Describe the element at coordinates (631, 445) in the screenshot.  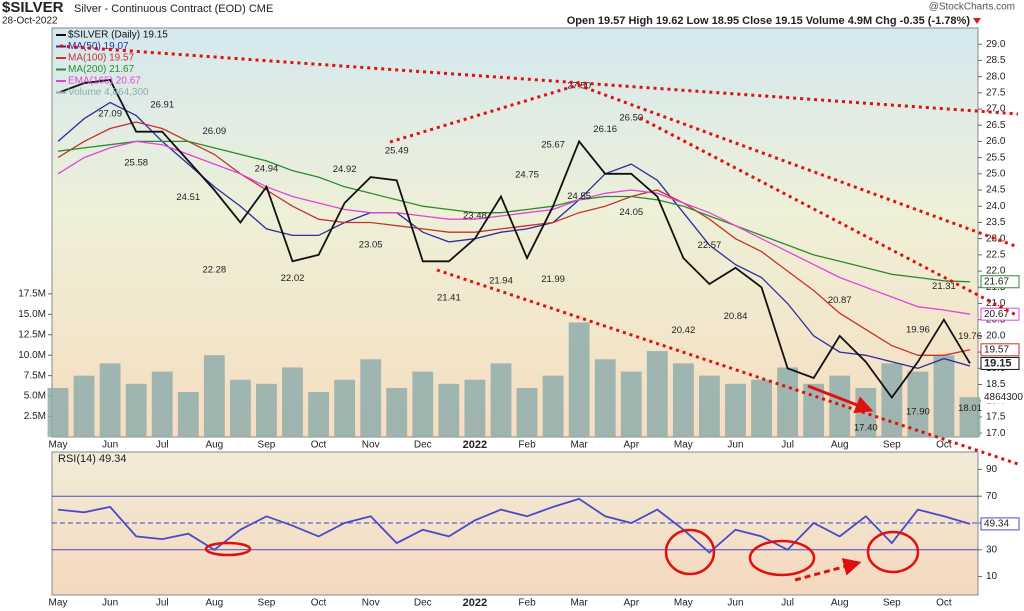
I see `x-tick-label: Apr` at that location.